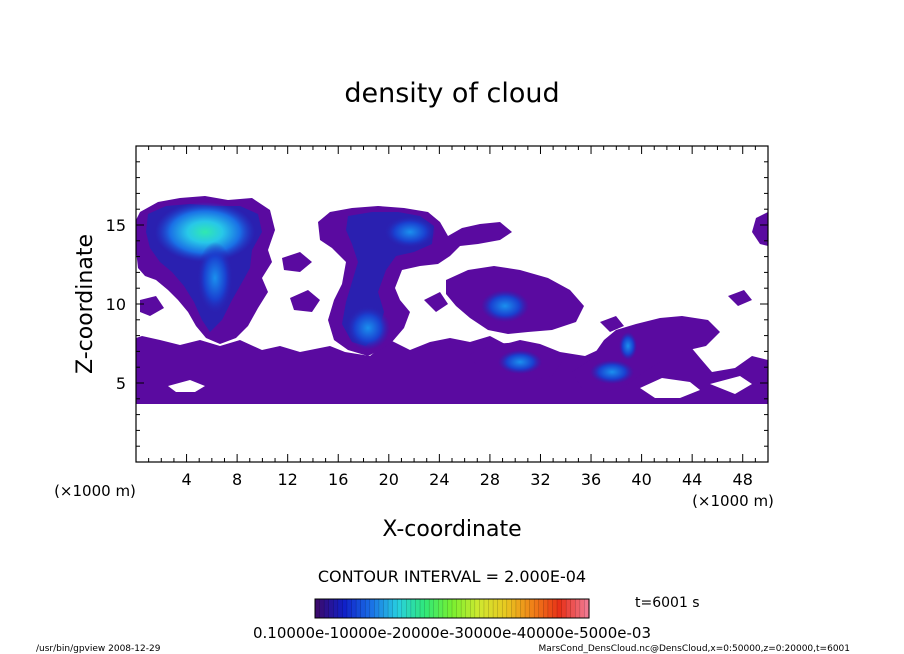  I want to click on upper-left-cloud-peak, so click(205, 232).